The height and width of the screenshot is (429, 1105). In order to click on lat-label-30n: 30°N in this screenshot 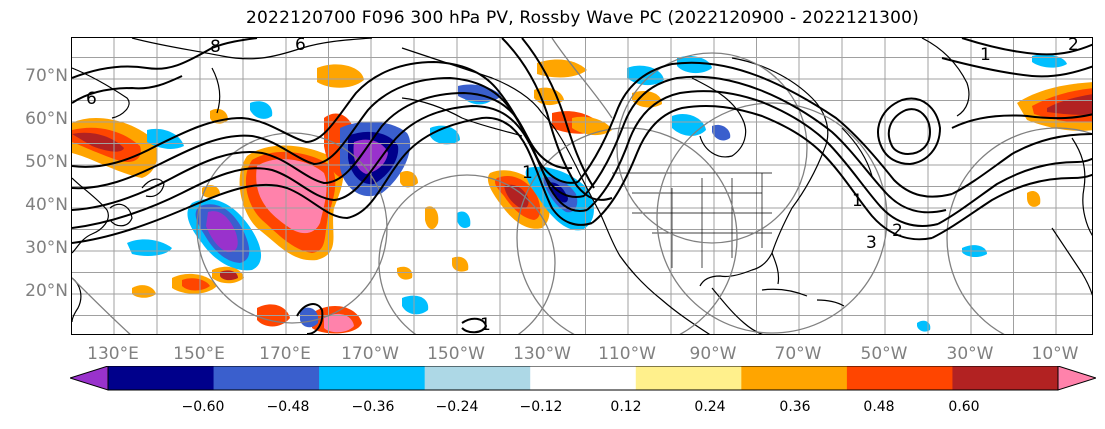, I will do `click(46, 248)`.